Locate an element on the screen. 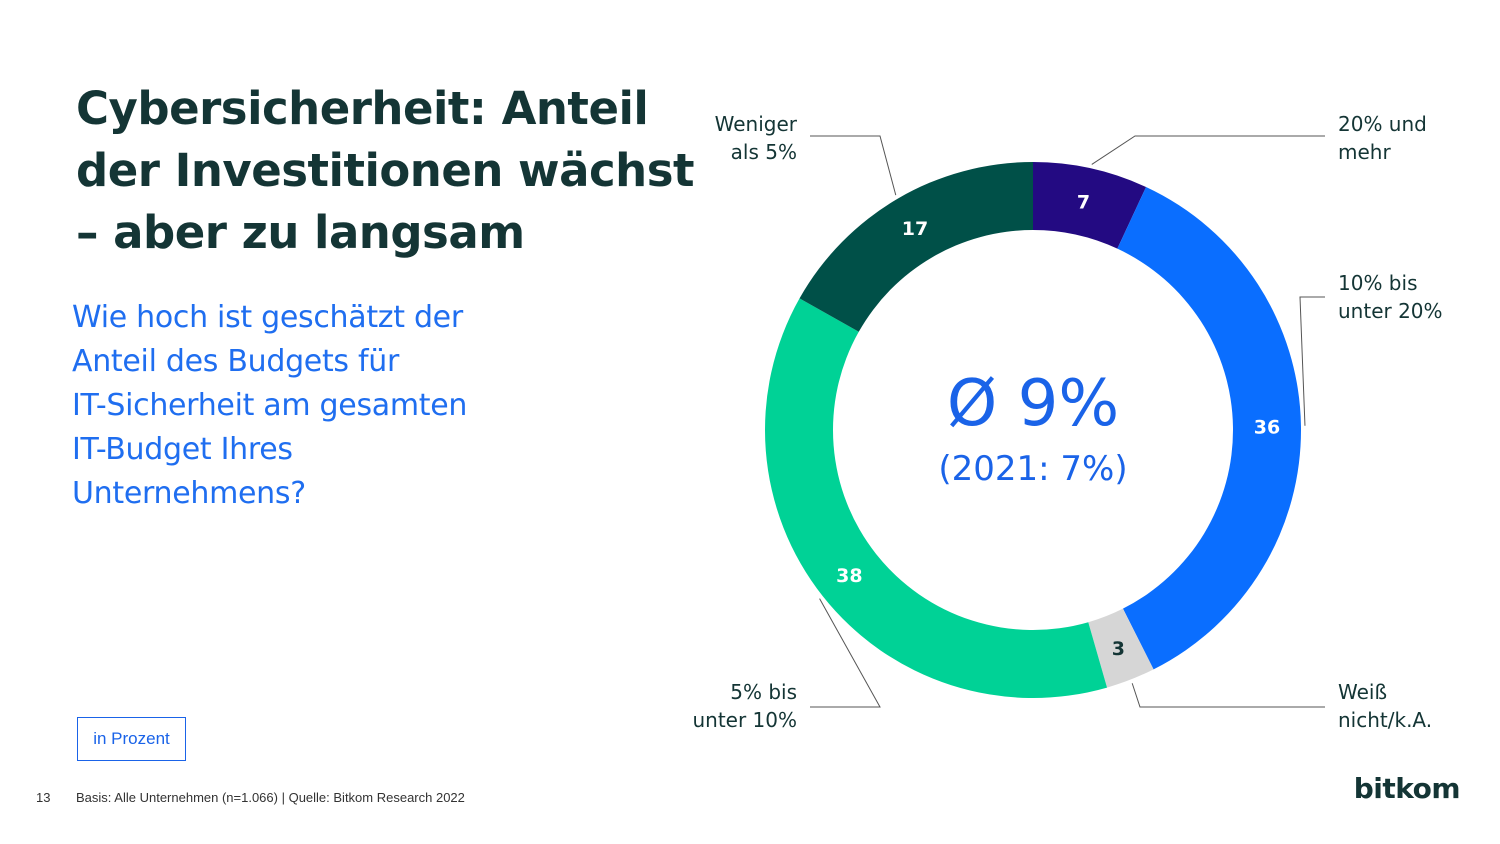 This screenshot has width=1500, height=844. unit-badge: in Prozent is located at coordinates (131, 739).